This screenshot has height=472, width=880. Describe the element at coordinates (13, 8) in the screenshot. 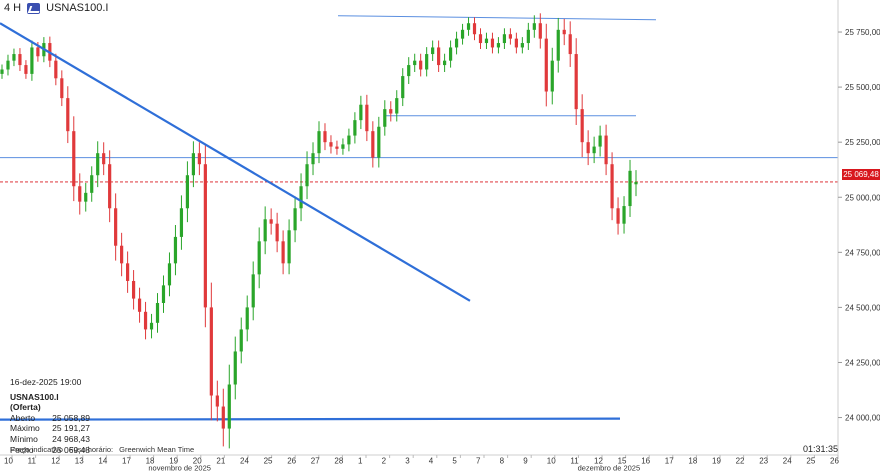

I see `timeframe-label: 4 H` at that location.